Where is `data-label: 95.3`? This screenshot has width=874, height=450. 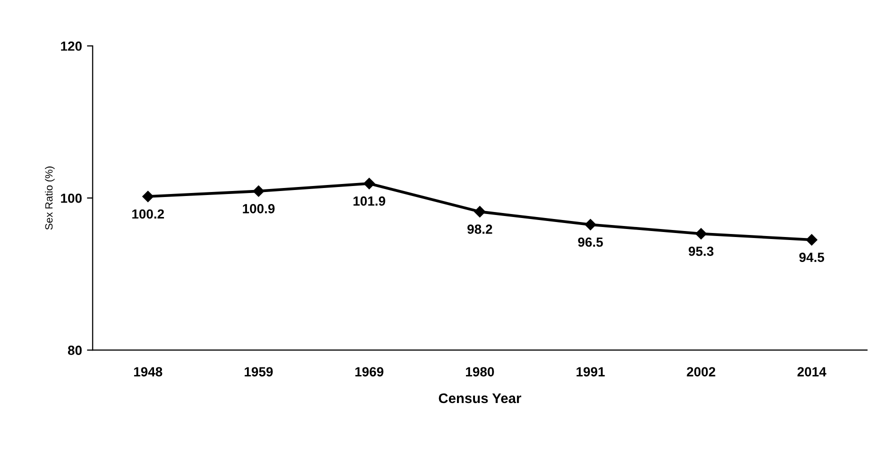
data-label: 95.3 is located at coordinates (701, 251).